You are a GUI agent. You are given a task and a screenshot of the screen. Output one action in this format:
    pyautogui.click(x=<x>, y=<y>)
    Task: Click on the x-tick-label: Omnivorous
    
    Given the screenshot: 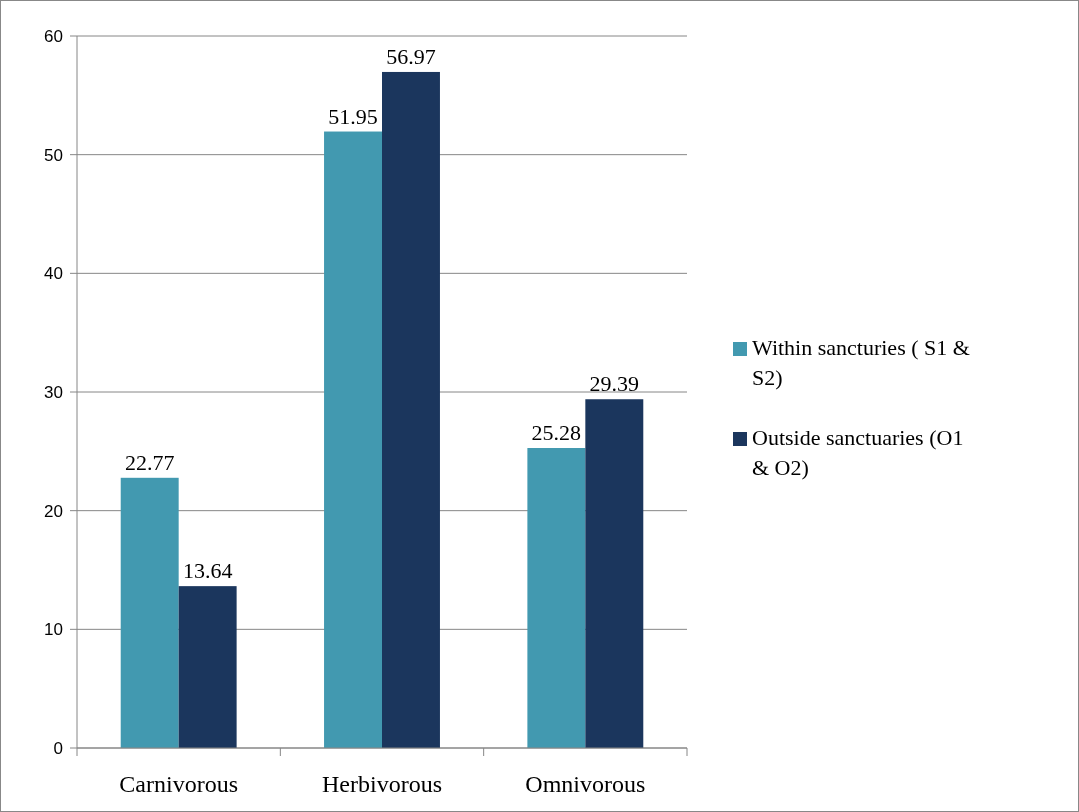 What is the action you would take?
    pyautogui.click(x=585, y=784)
    